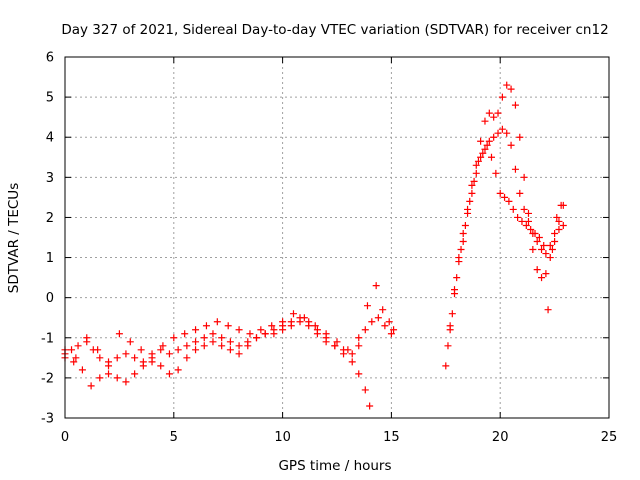  What do you see at coordinates (50, 98) in the screenshot?
I see `y-tick-label: 5` at bounding box center [50, 98].